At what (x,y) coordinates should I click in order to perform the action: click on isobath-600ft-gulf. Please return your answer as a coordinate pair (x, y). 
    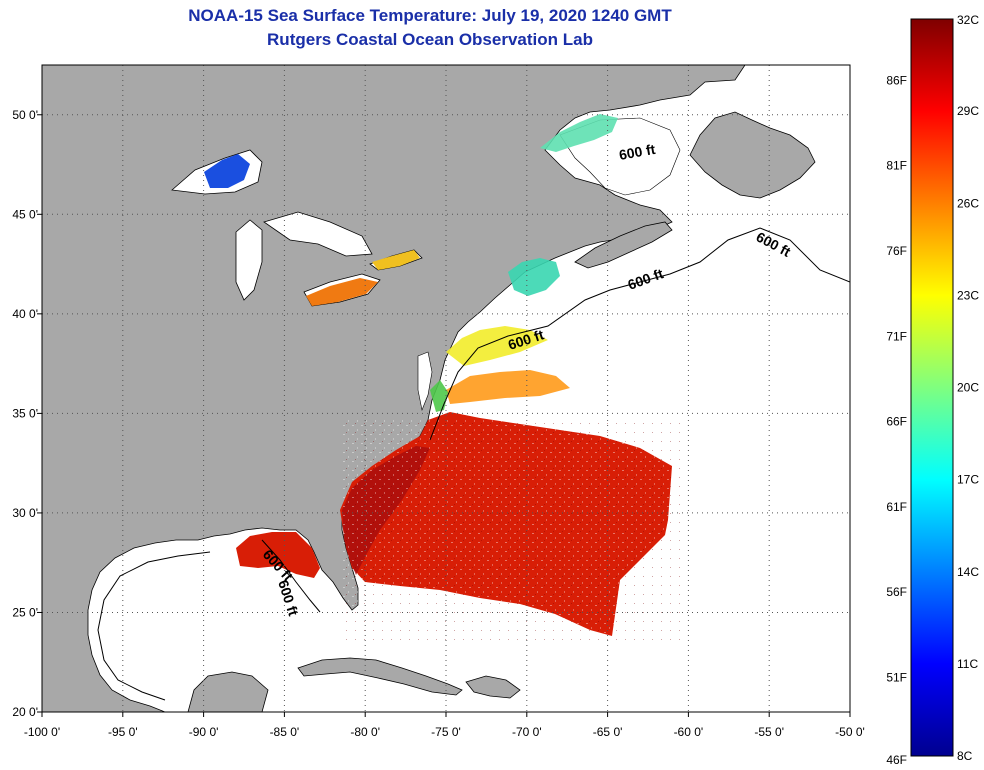
    Looking at the image, I should click on (209, 620).